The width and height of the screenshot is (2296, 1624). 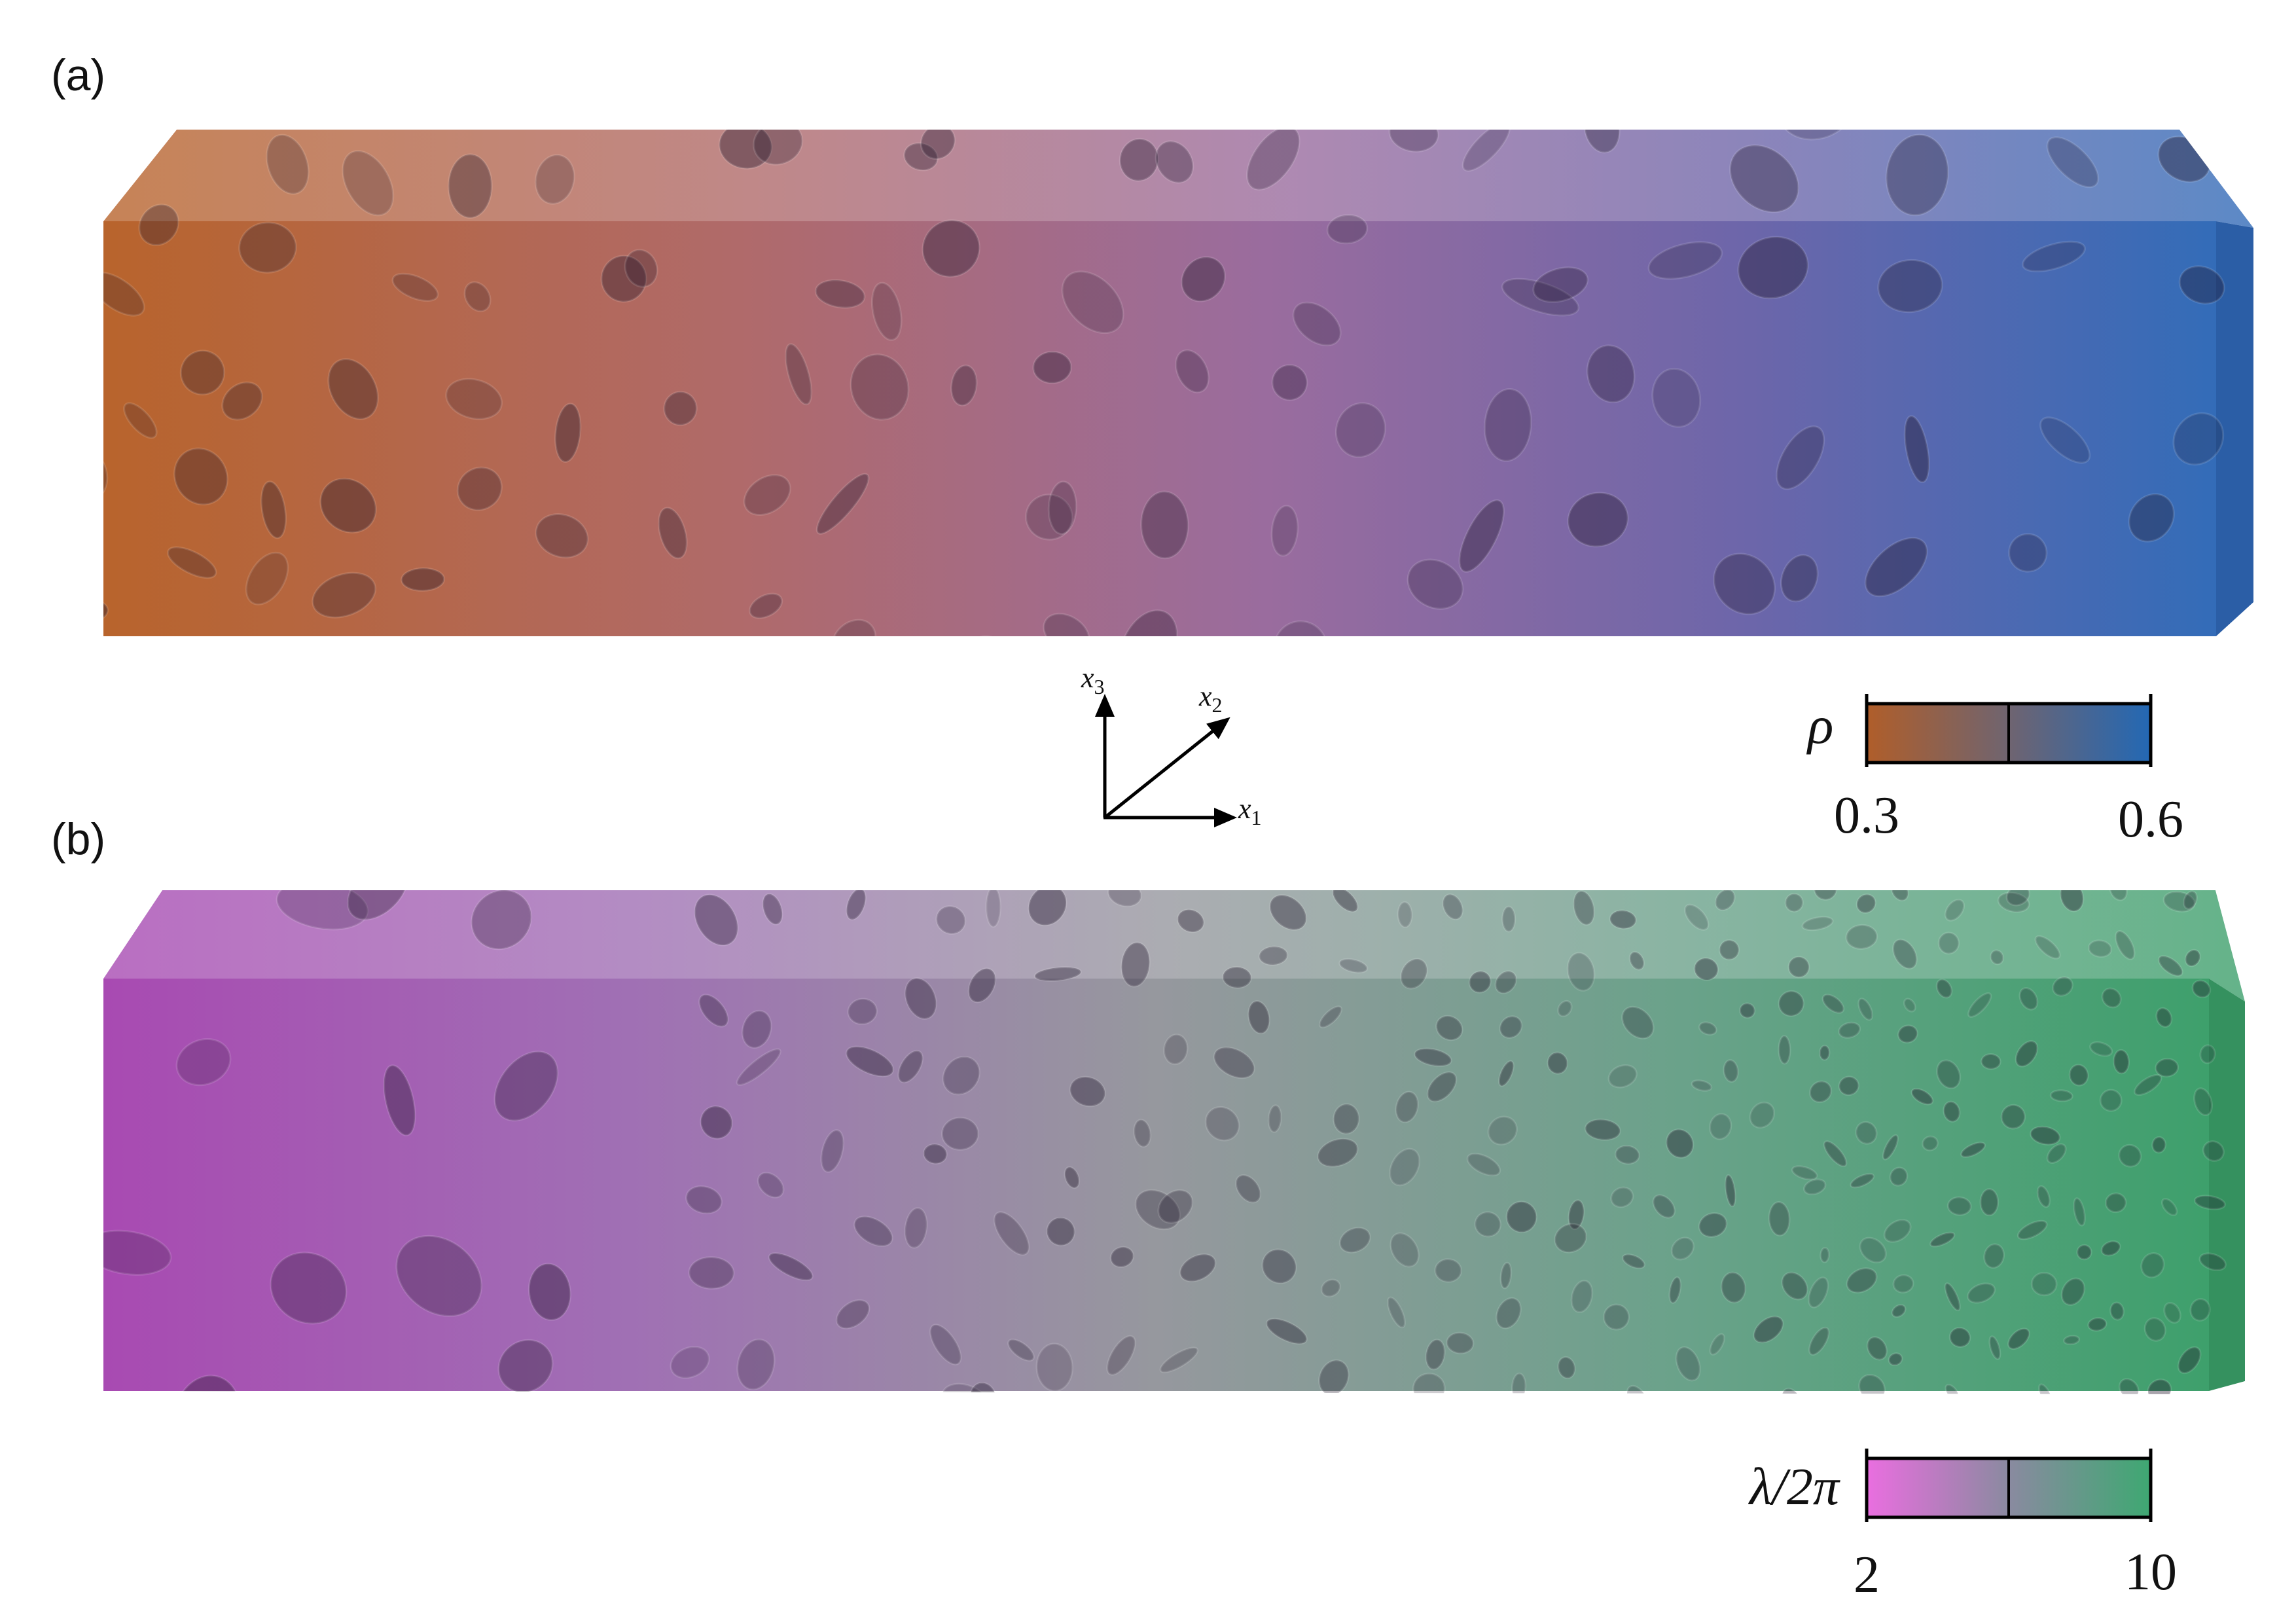 What do you see at coordinates (1820, 725) in the screenshot?
I see `colorbar-rho-symbol: ρ` at bounding box center [1820, 725].